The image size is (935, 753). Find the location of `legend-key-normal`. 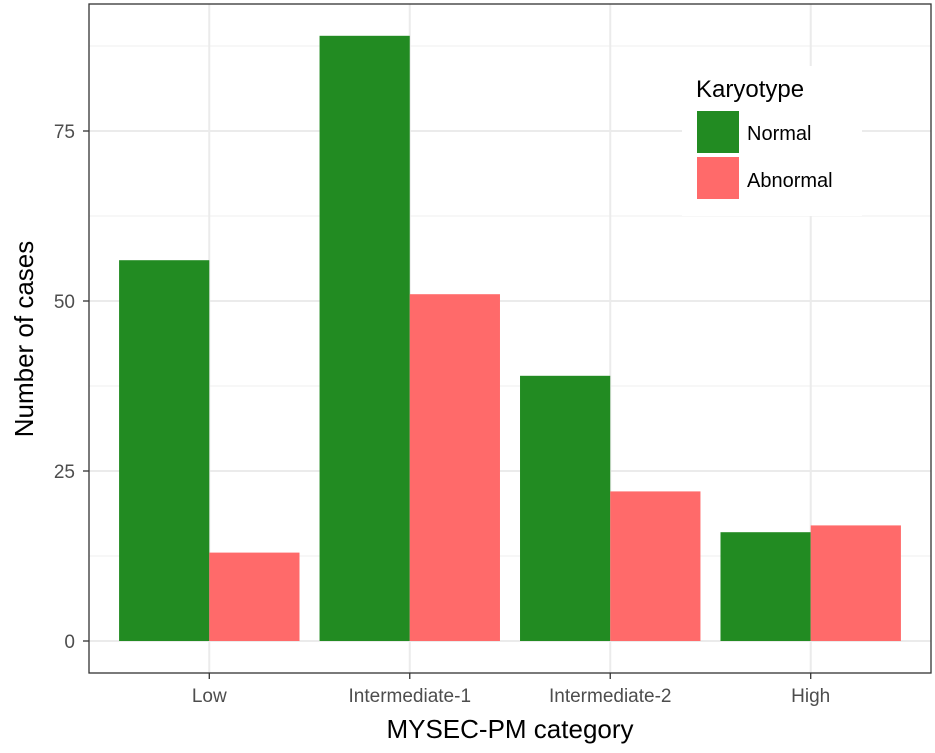

legend-key-normal is located at coordinates (718, 132).